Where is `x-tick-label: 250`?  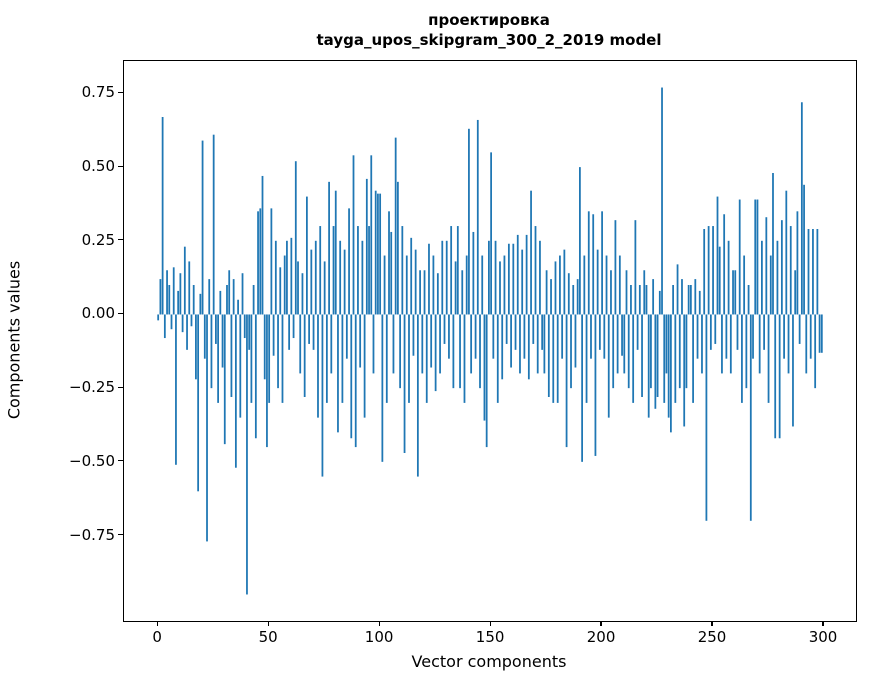
x-tick-label: 250 is located at coordinates (712, 637).